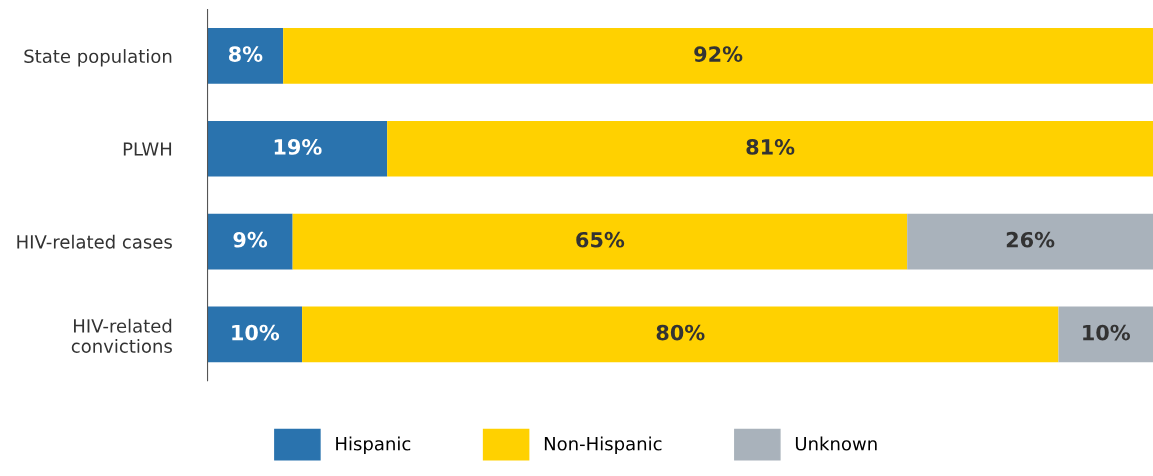 This screenshot has height=476, width=1153. I want to click on data-label: 65%, so click(600, 239).